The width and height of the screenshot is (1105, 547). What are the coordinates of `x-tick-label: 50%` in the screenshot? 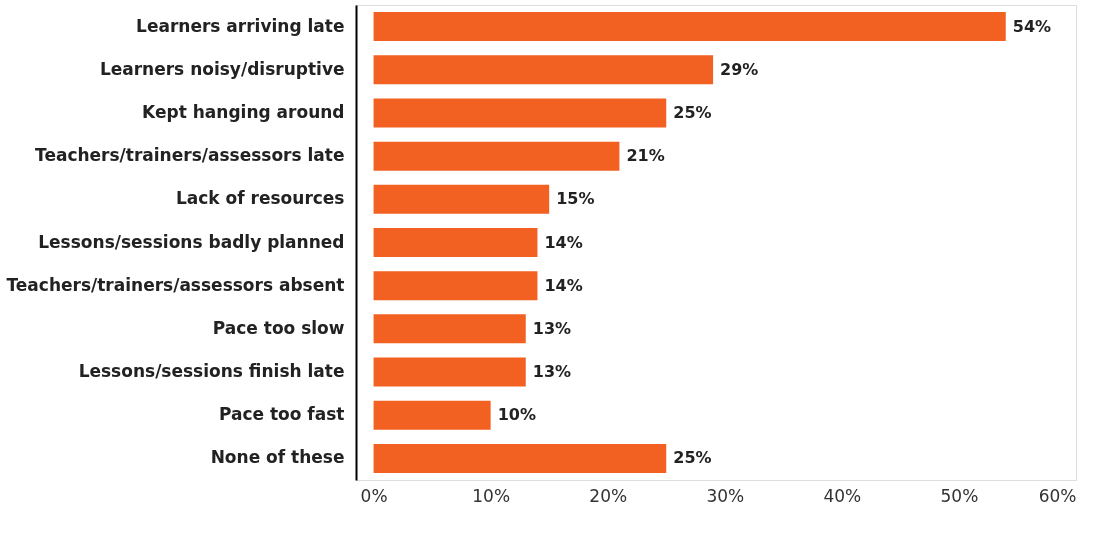 It's located at (959, 495).